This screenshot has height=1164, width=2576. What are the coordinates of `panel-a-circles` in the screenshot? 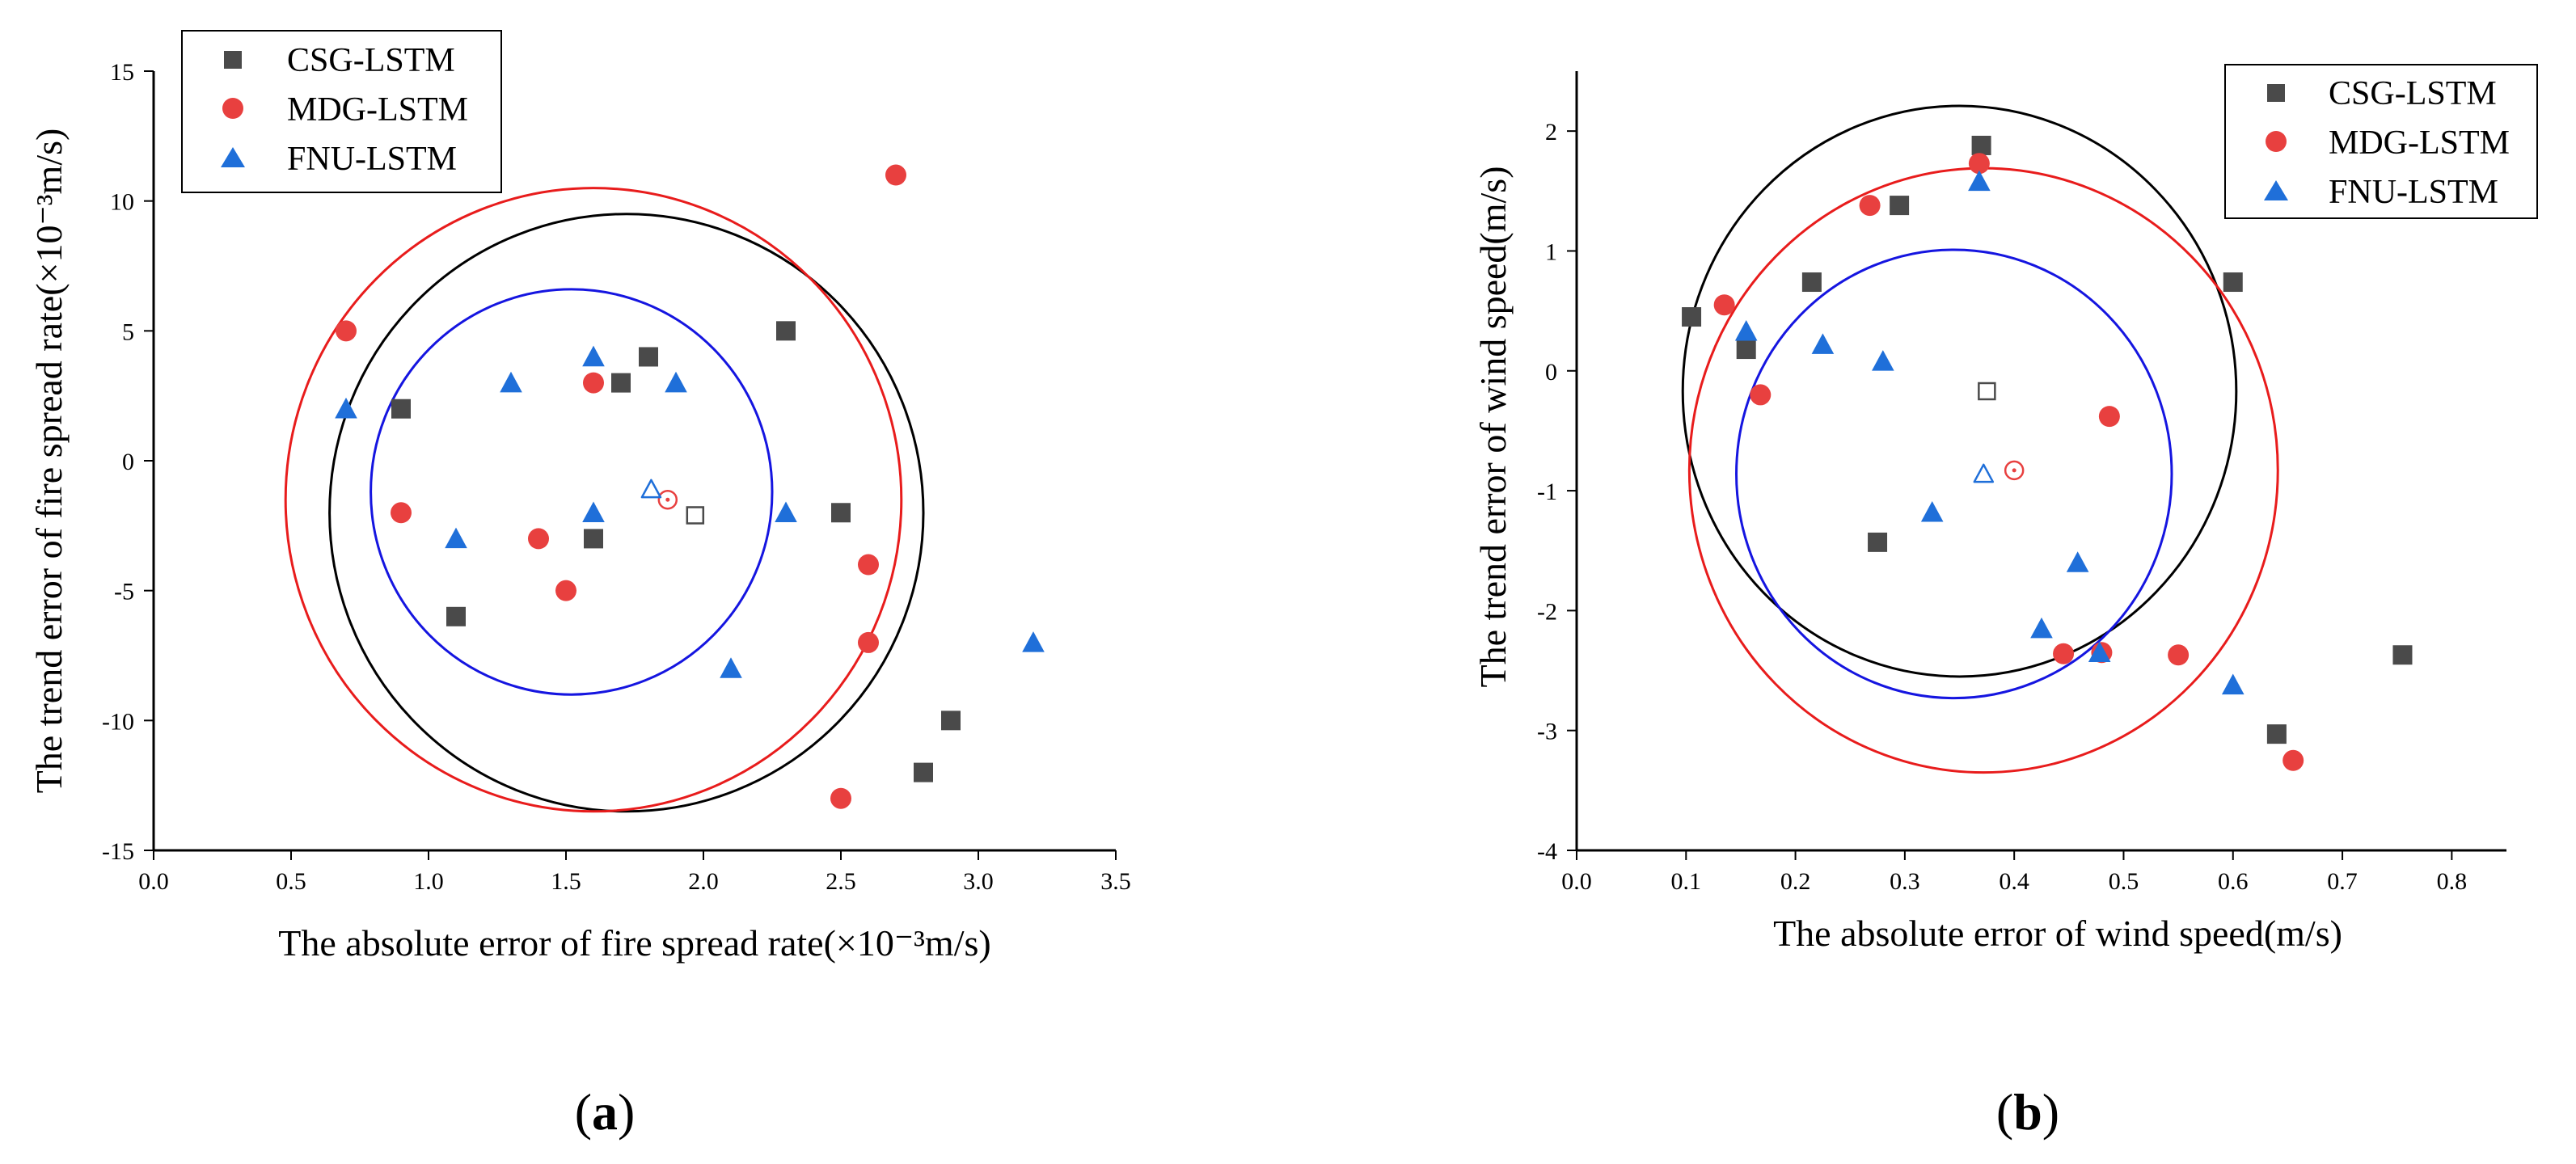 It's located at (604, 500).